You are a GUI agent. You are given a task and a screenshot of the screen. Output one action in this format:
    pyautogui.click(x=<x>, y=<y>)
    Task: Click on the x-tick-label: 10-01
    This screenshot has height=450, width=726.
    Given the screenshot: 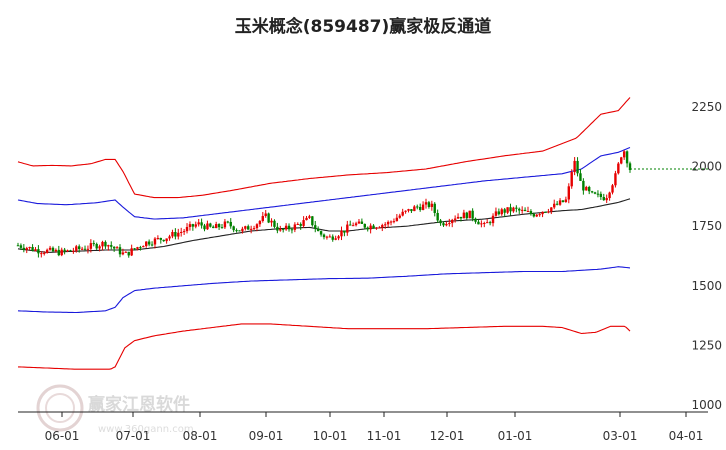 What is the action you would take?
    pyautogui.click(x=330, y=436)
    